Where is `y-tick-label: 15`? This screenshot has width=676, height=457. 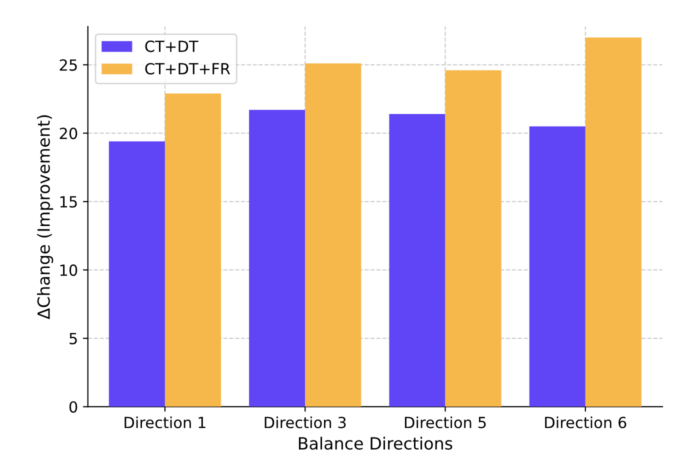
y-tick-label: 15 is located at coordinates (68, 202).